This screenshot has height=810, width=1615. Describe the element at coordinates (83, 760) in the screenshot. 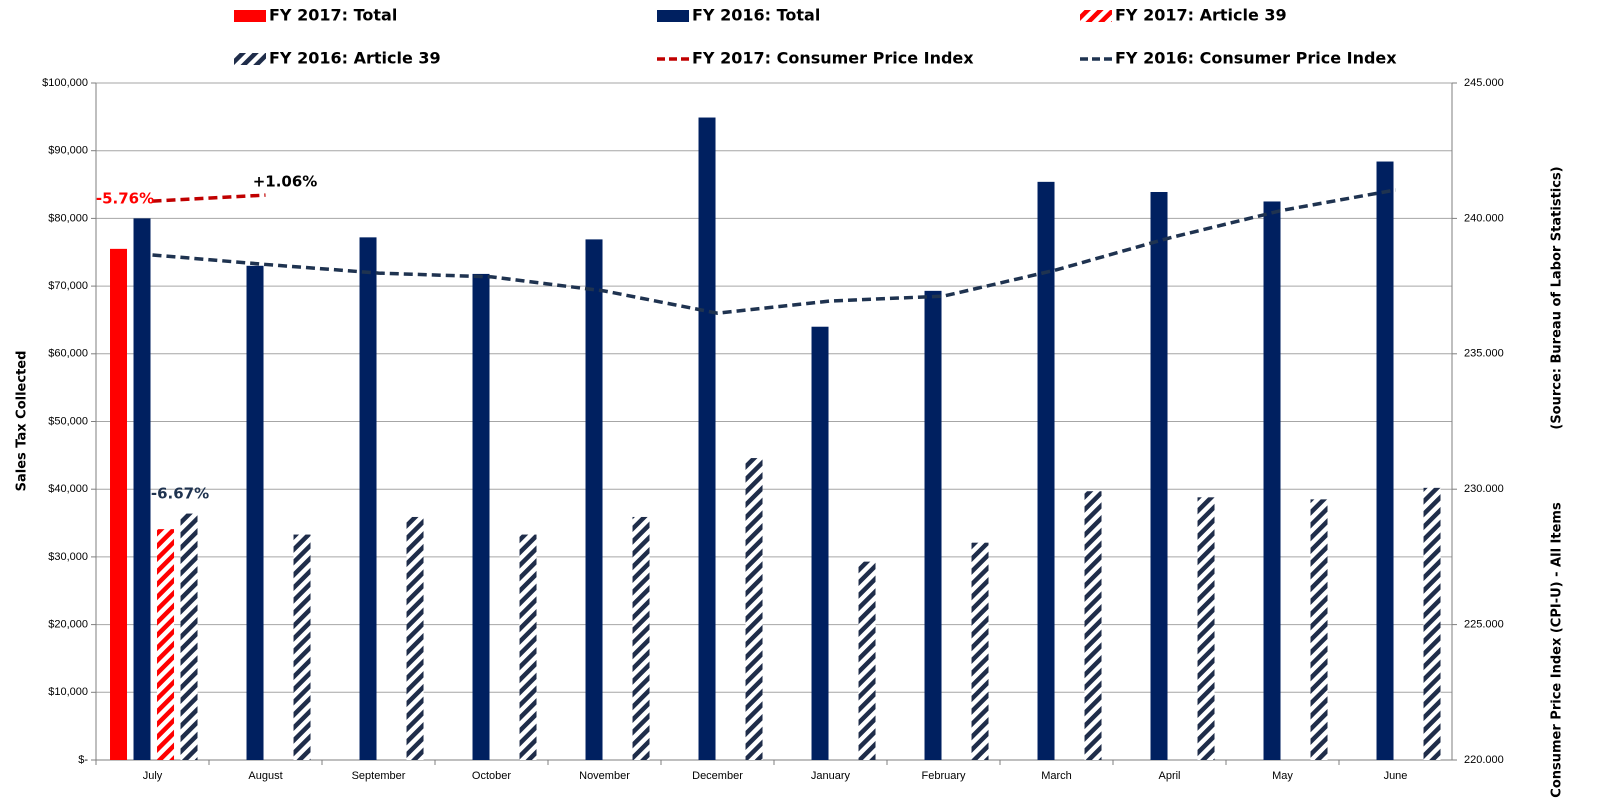

I see `y-tick-label: $-` at that location.